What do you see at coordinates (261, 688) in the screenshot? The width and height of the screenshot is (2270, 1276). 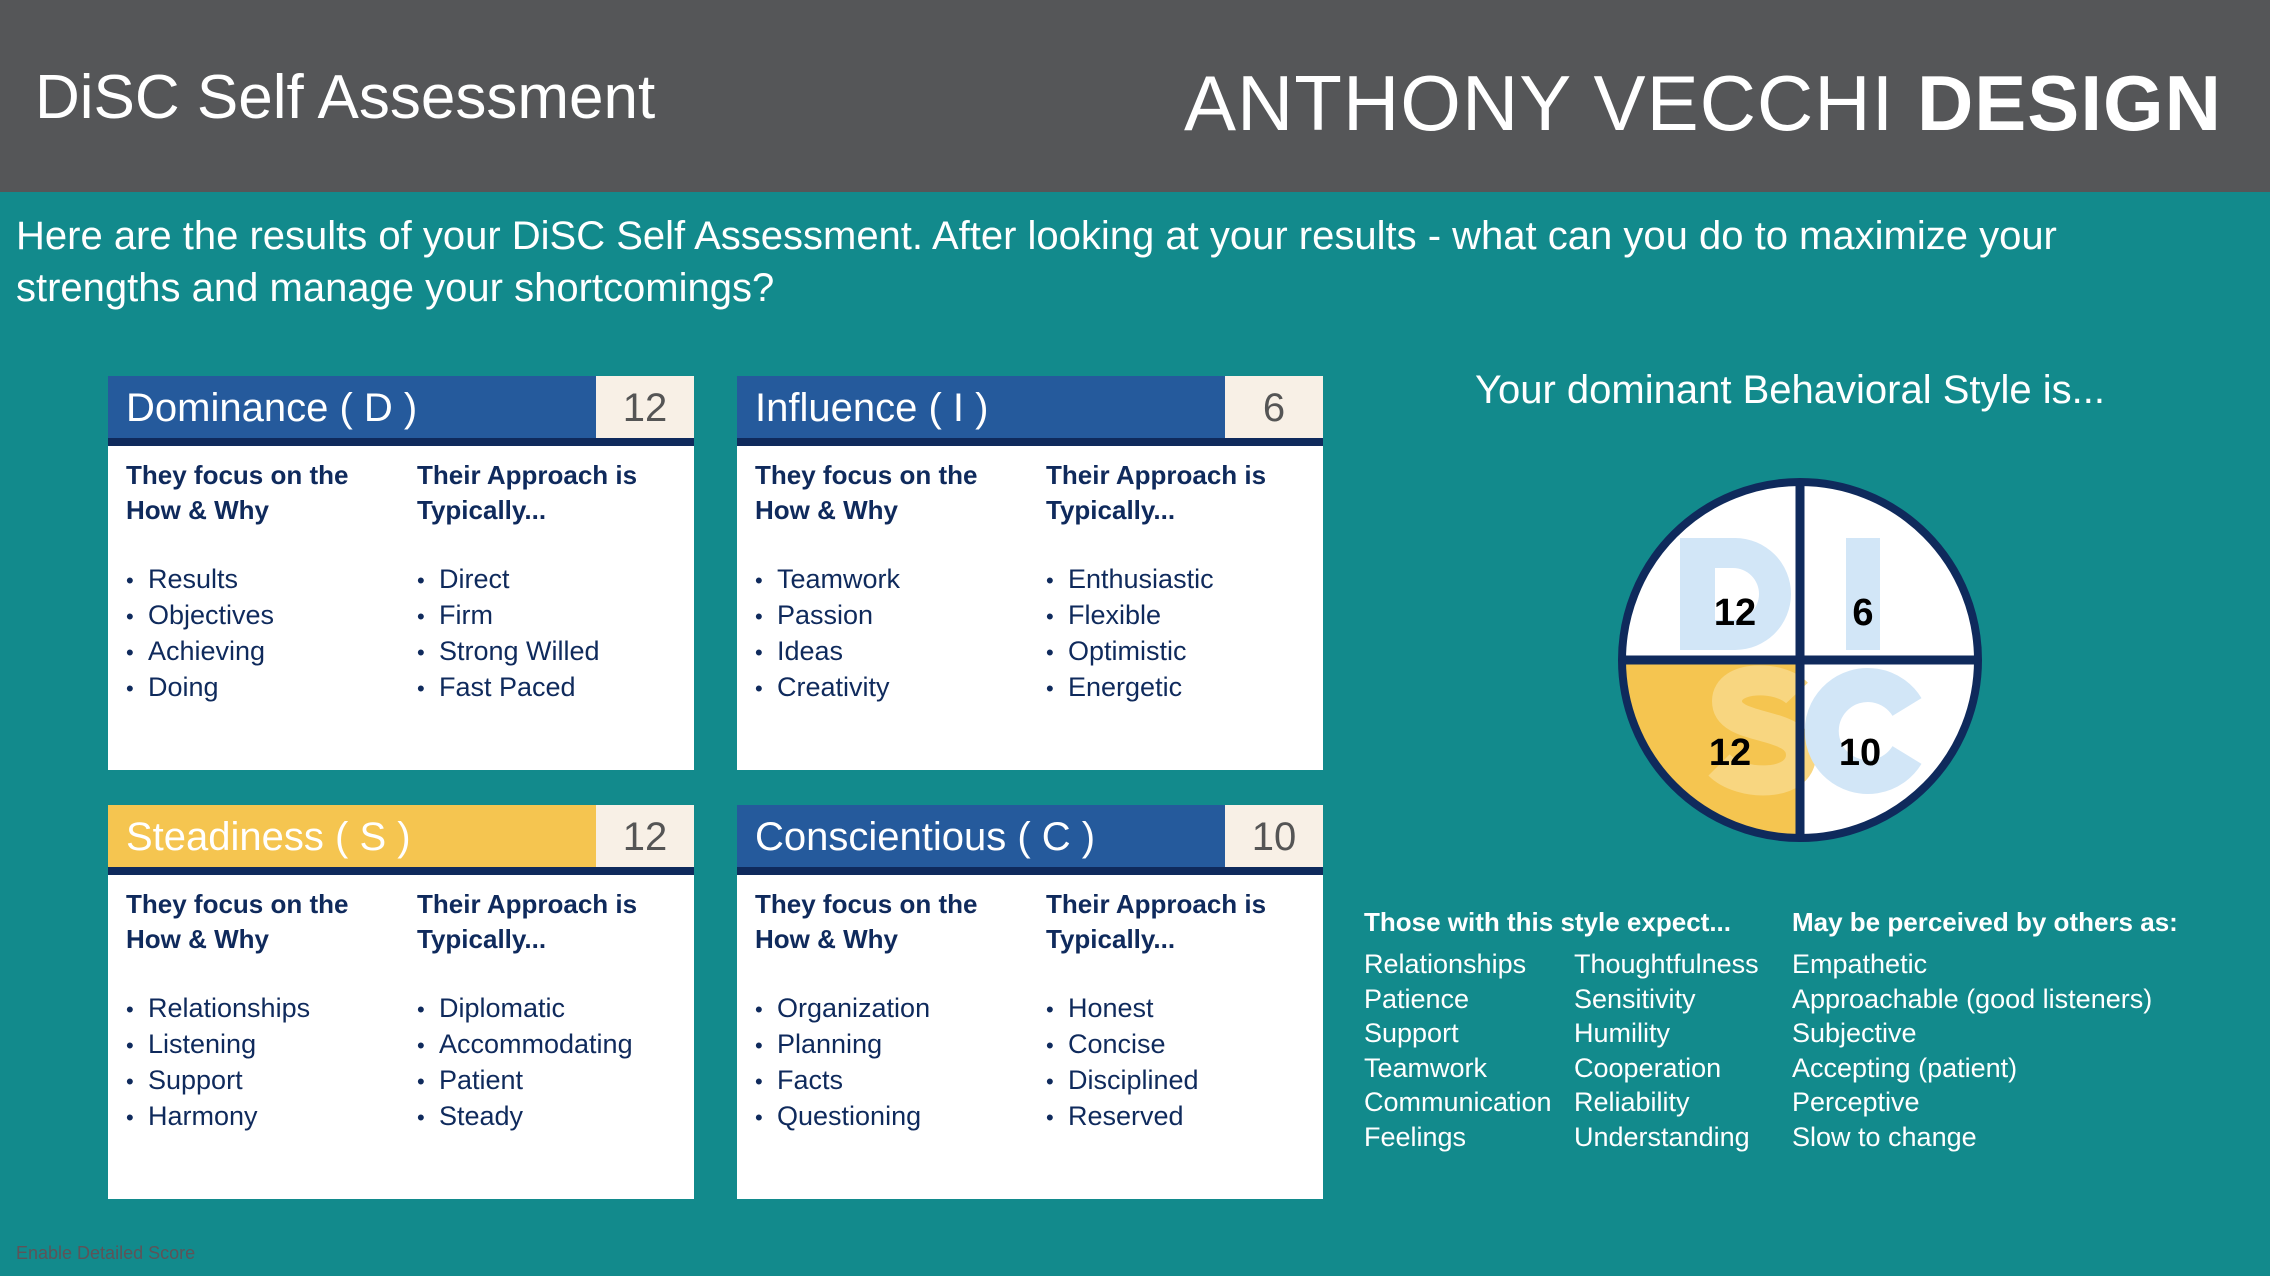 I see `list-item: Doing` at bounding box center [261, 688].